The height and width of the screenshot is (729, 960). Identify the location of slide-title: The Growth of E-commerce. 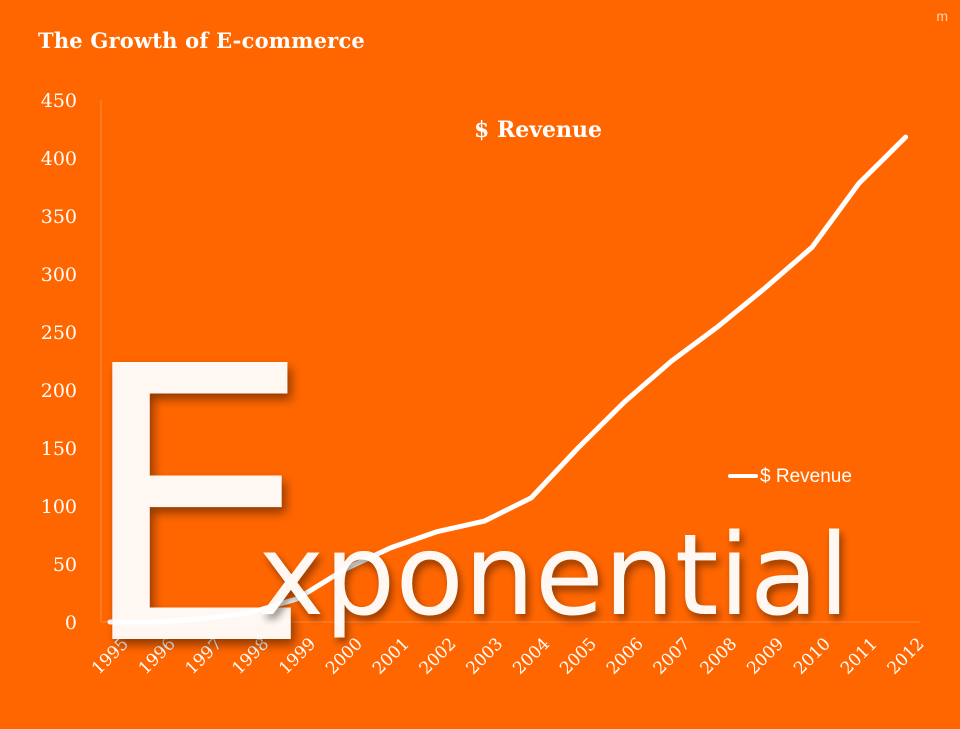
(201, 40).